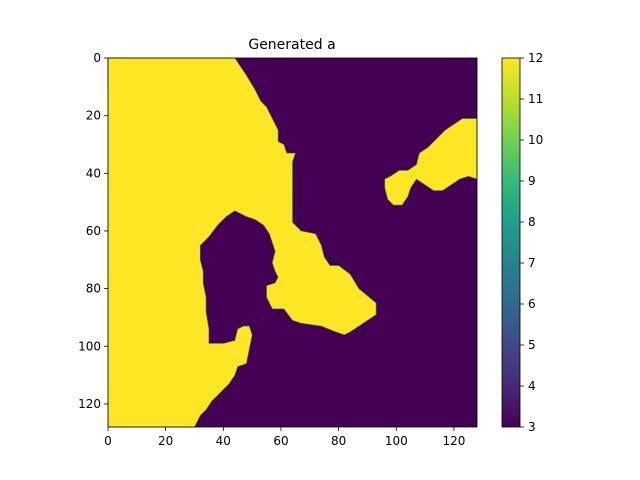 This screenshot has height=480, width=640. What do you see at coordinates (291, 45) in the screenshot?
I see `chart-title: Generated a` at bounding box center [291, 45].